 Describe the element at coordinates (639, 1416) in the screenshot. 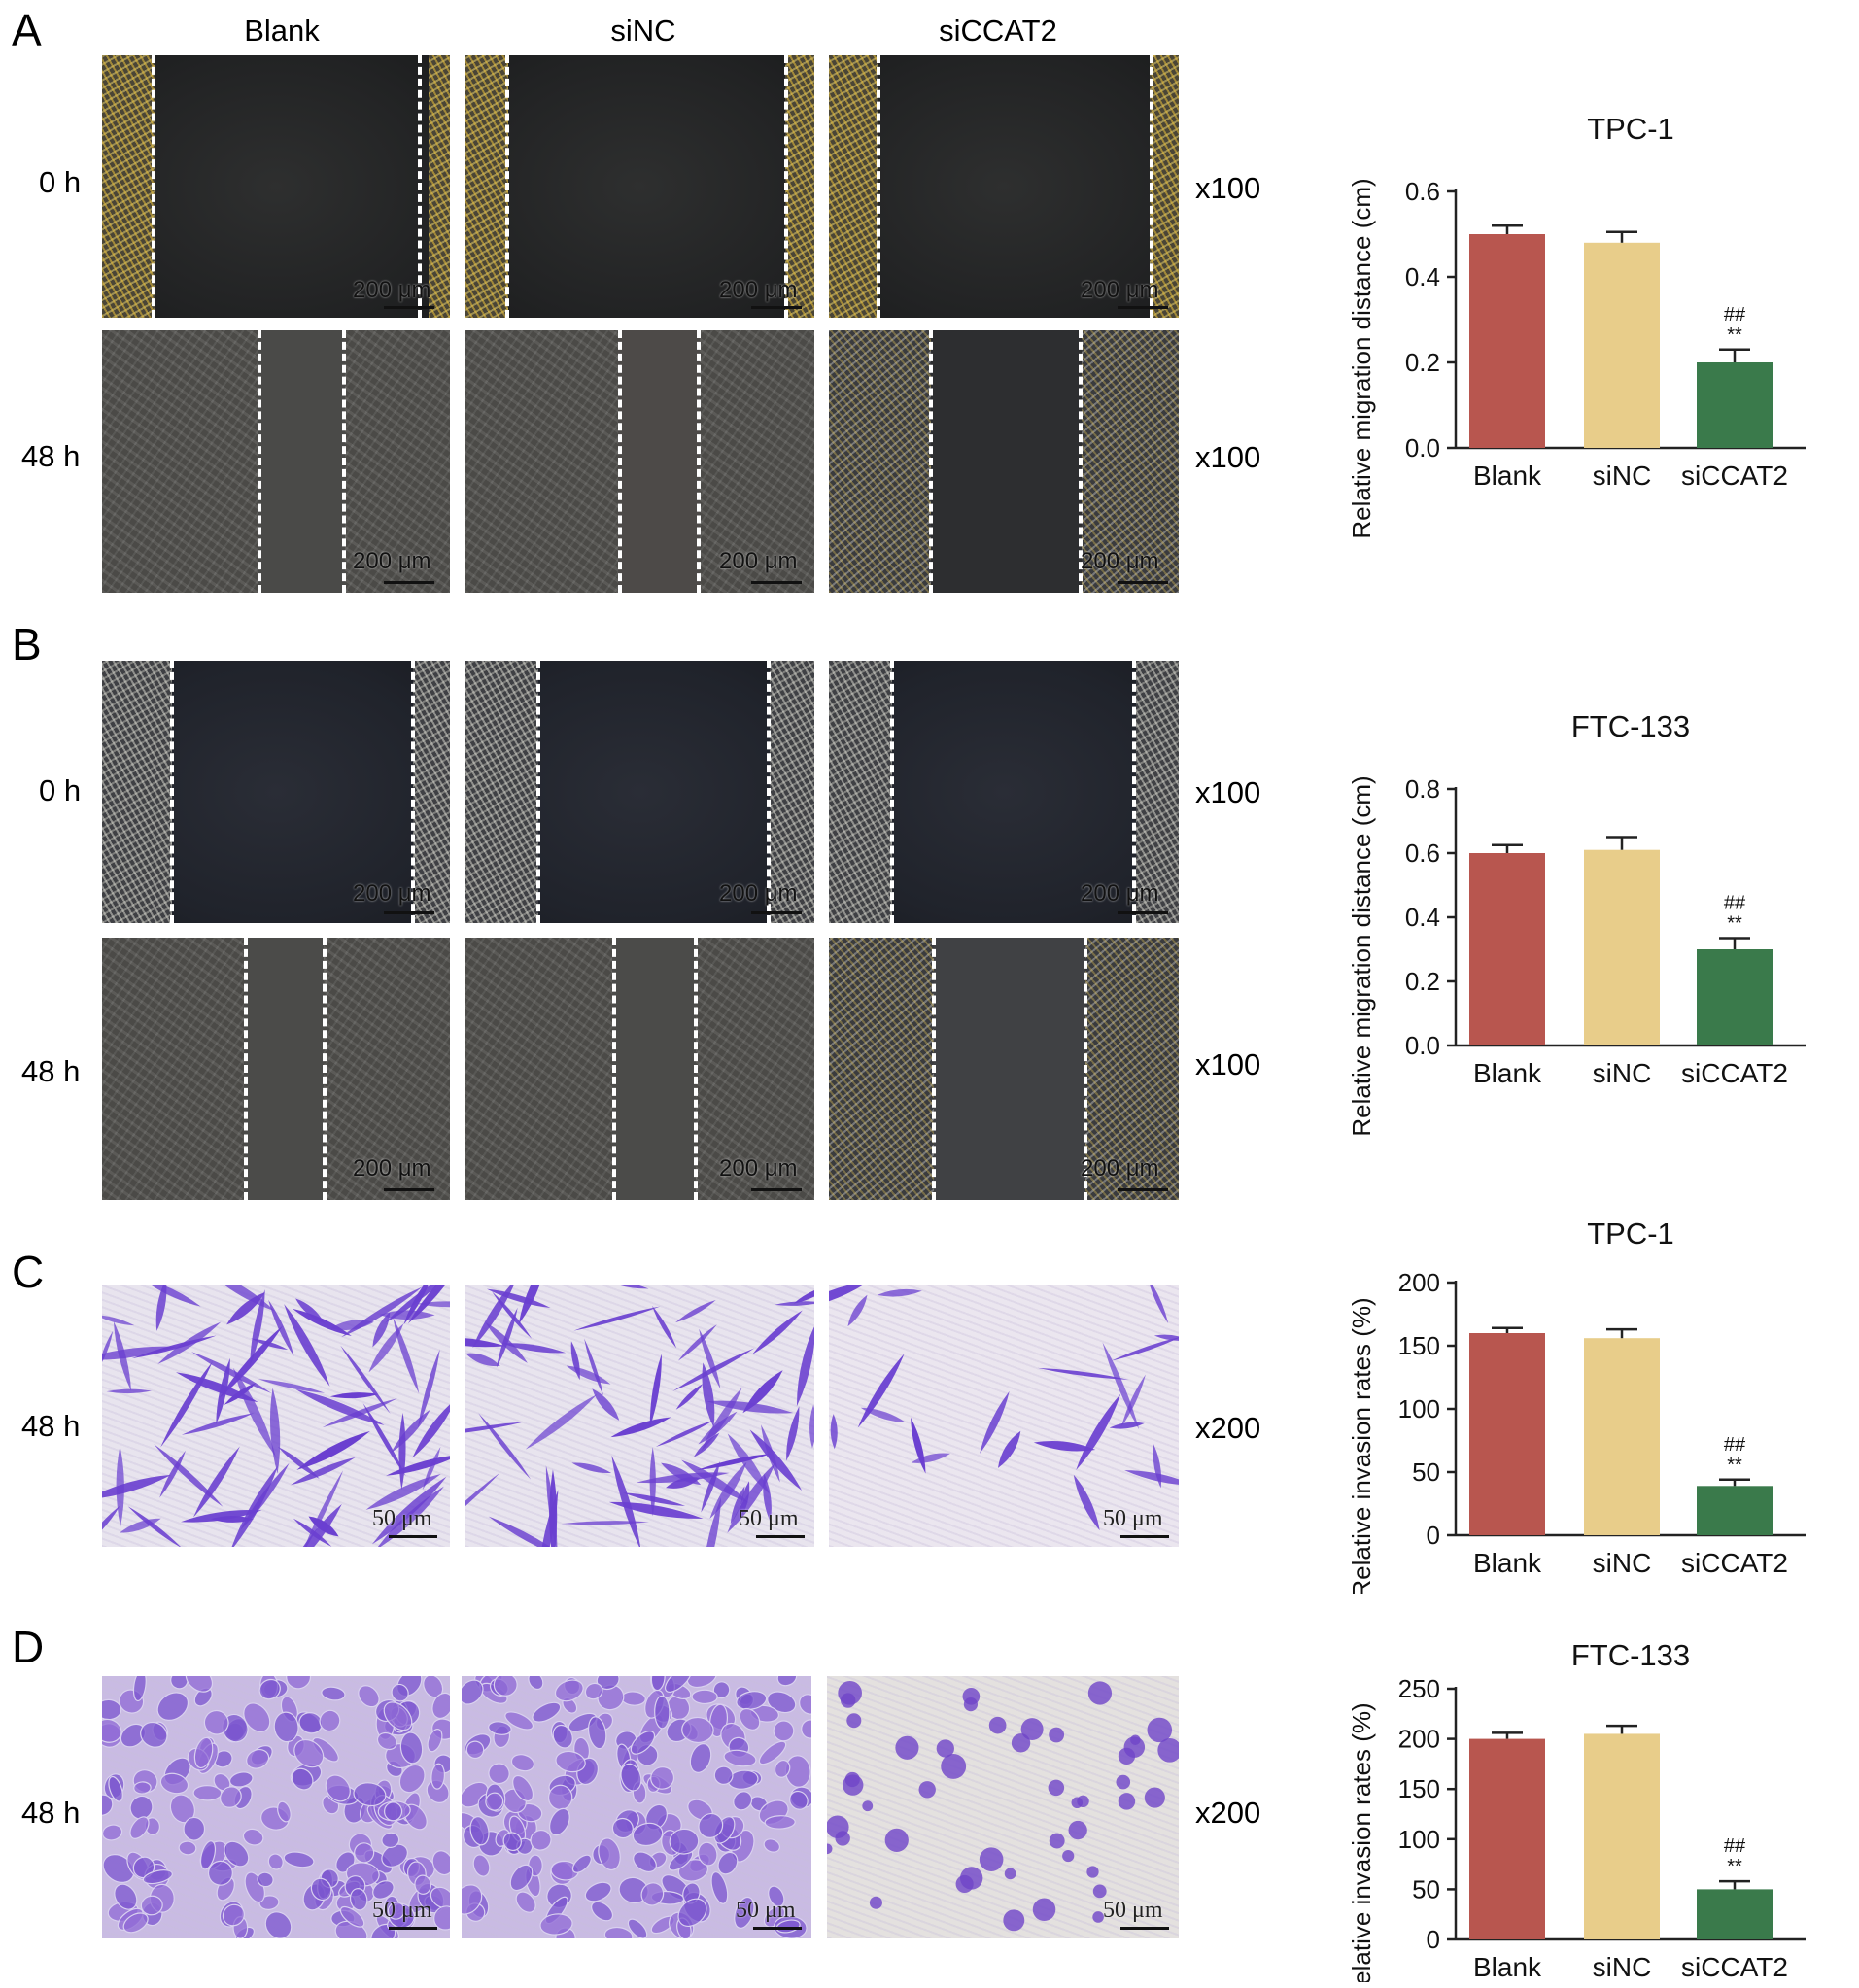

I see `micrograph-c-sinc: 50 μm` at that location.